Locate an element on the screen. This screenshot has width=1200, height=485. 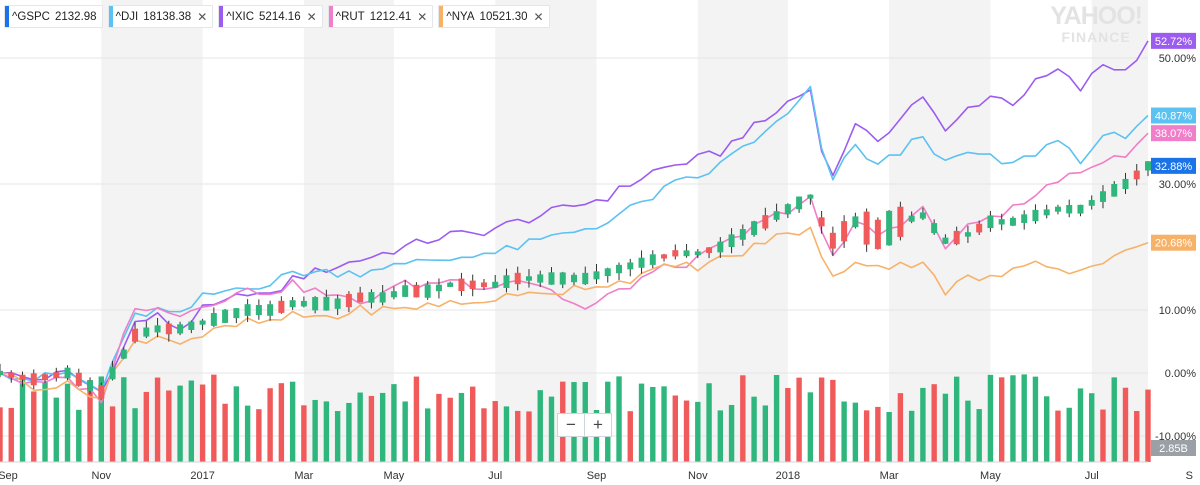
zoom-out-icon: − is located at coordinates (571, 424).